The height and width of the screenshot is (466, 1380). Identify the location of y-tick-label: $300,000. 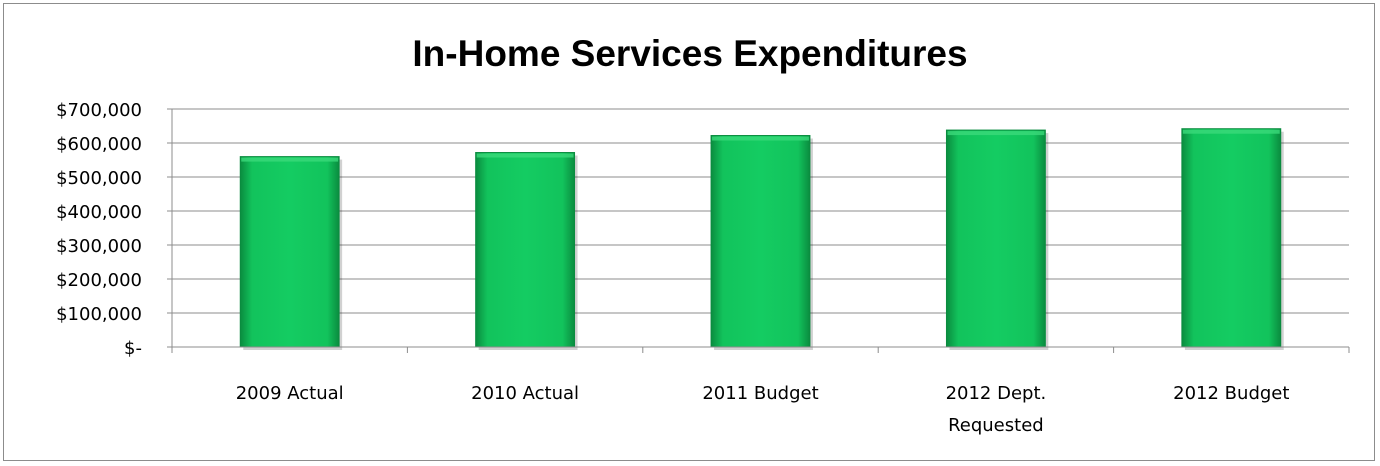
(99, 246).